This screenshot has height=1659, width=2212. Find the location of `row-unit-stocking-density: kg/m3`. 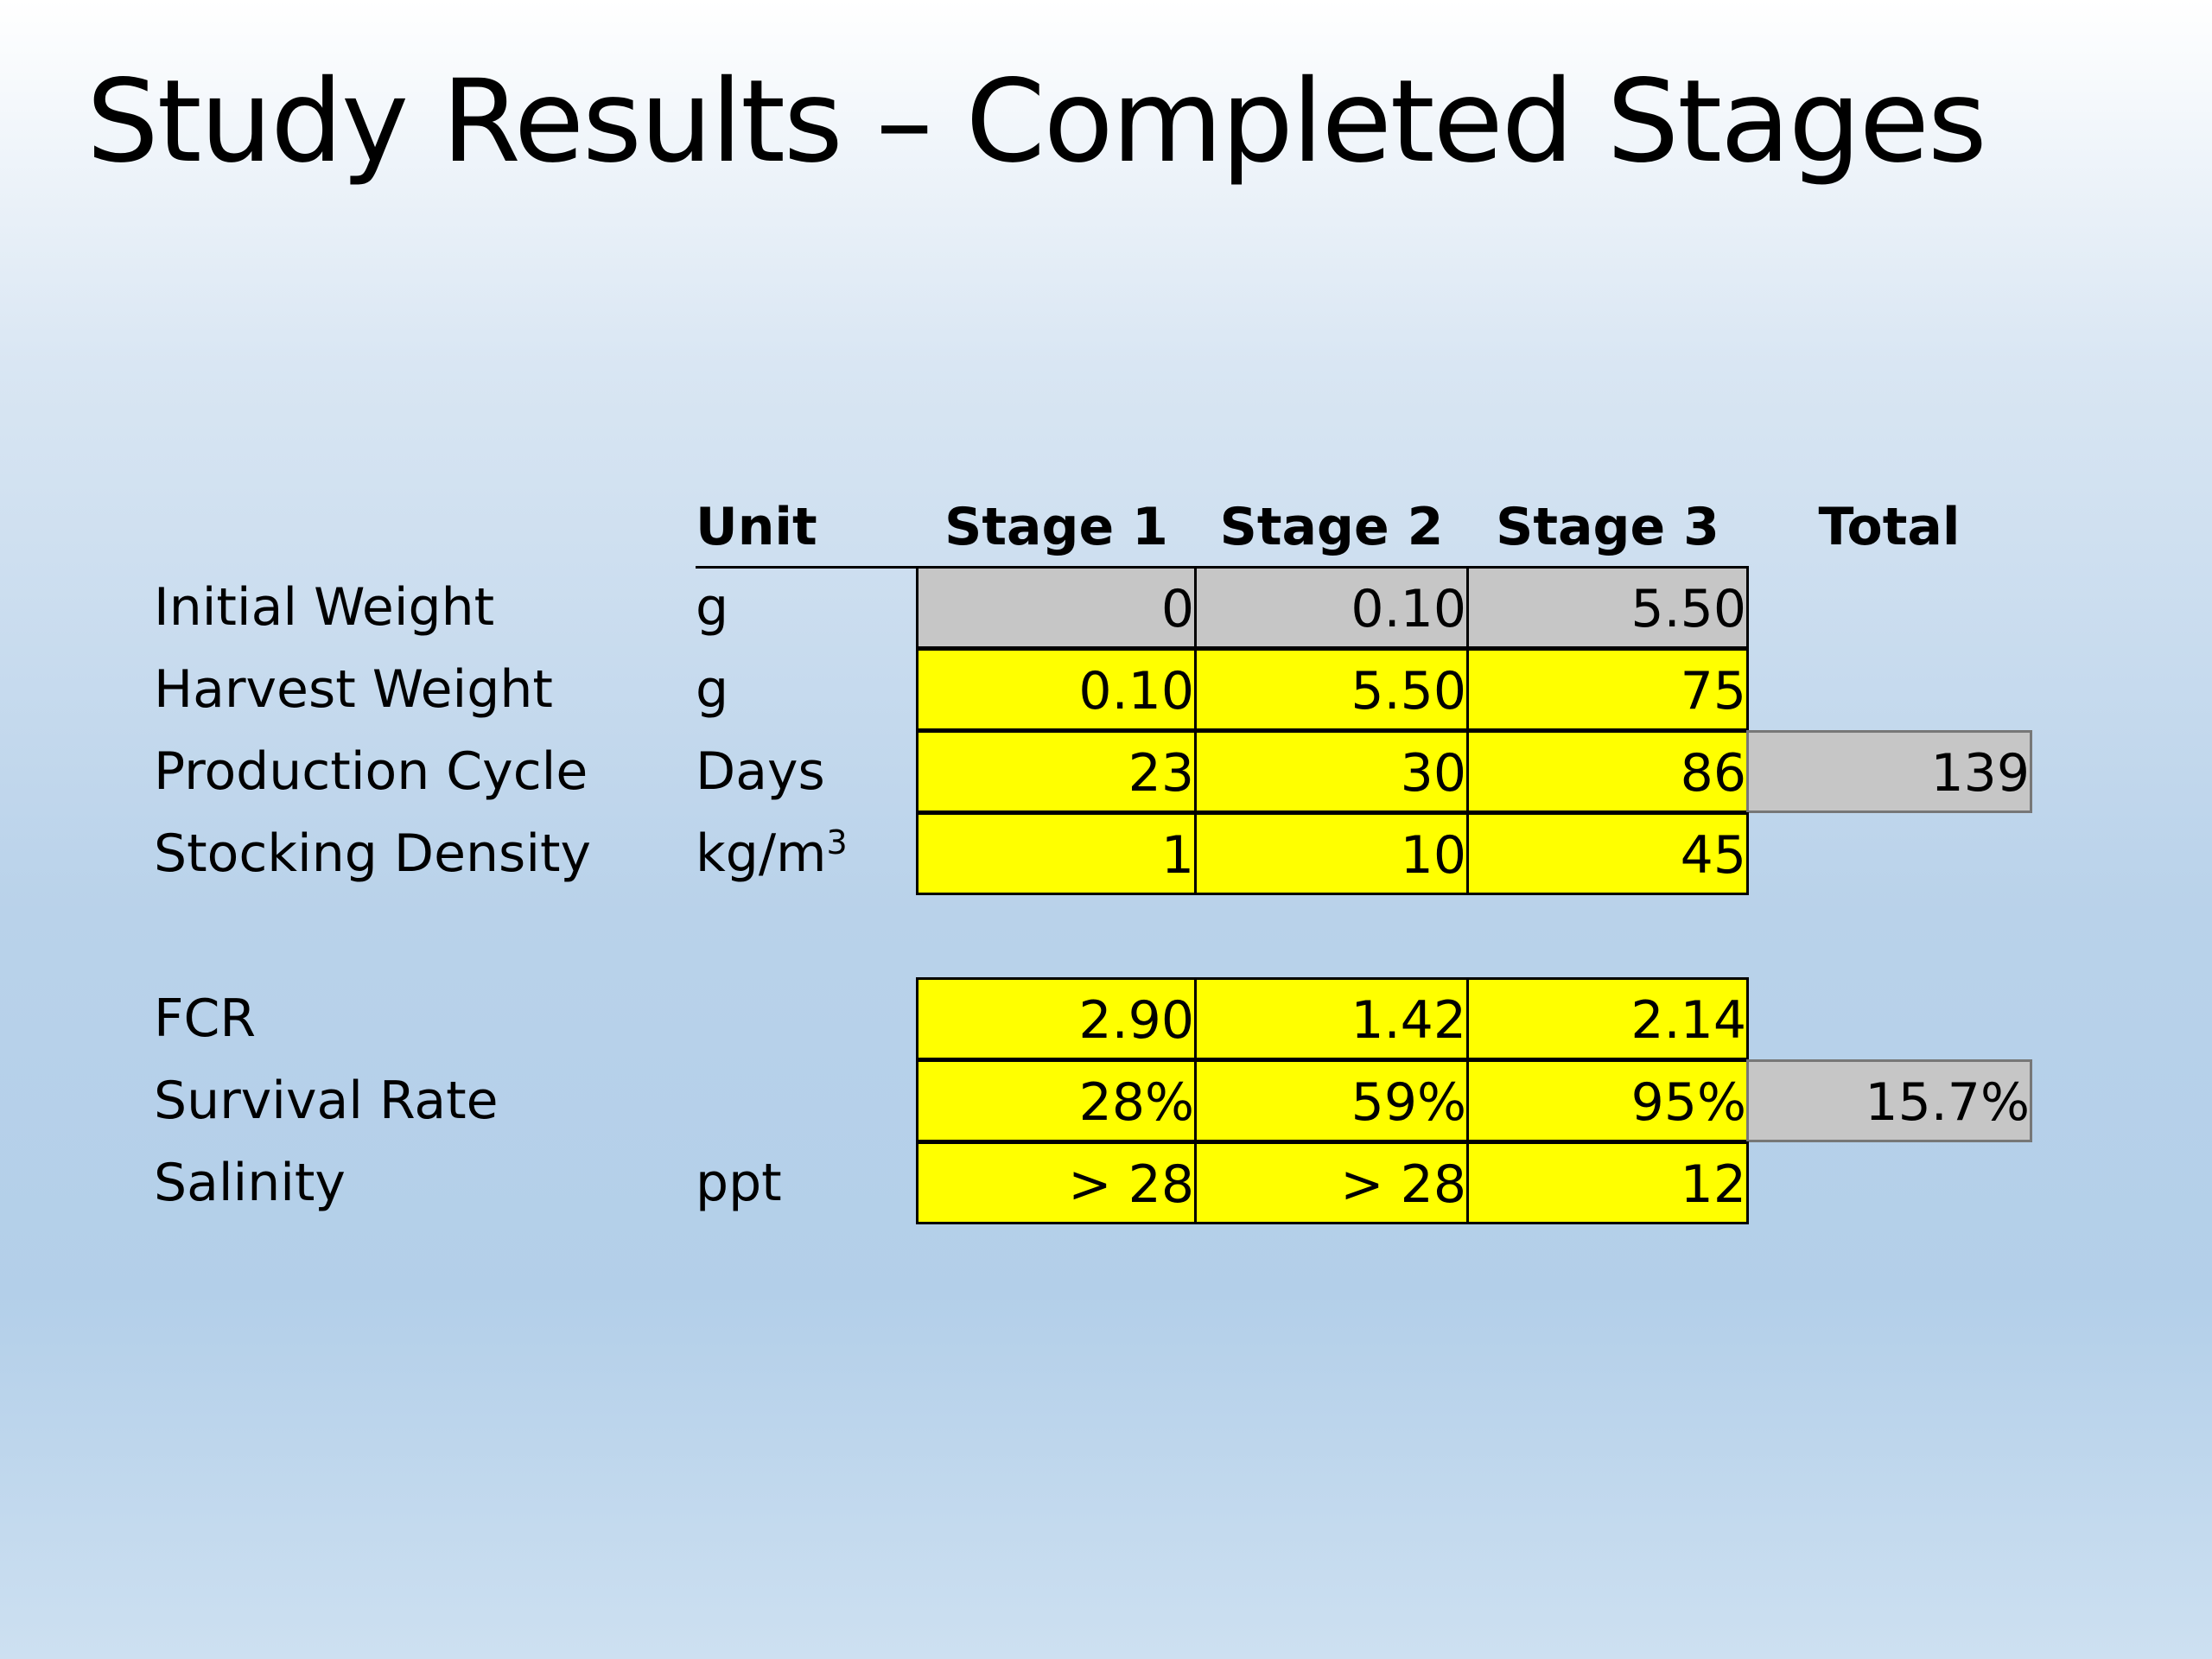

row-unit-stocking-density: kg/m3 is located at coordinates (772, 853).